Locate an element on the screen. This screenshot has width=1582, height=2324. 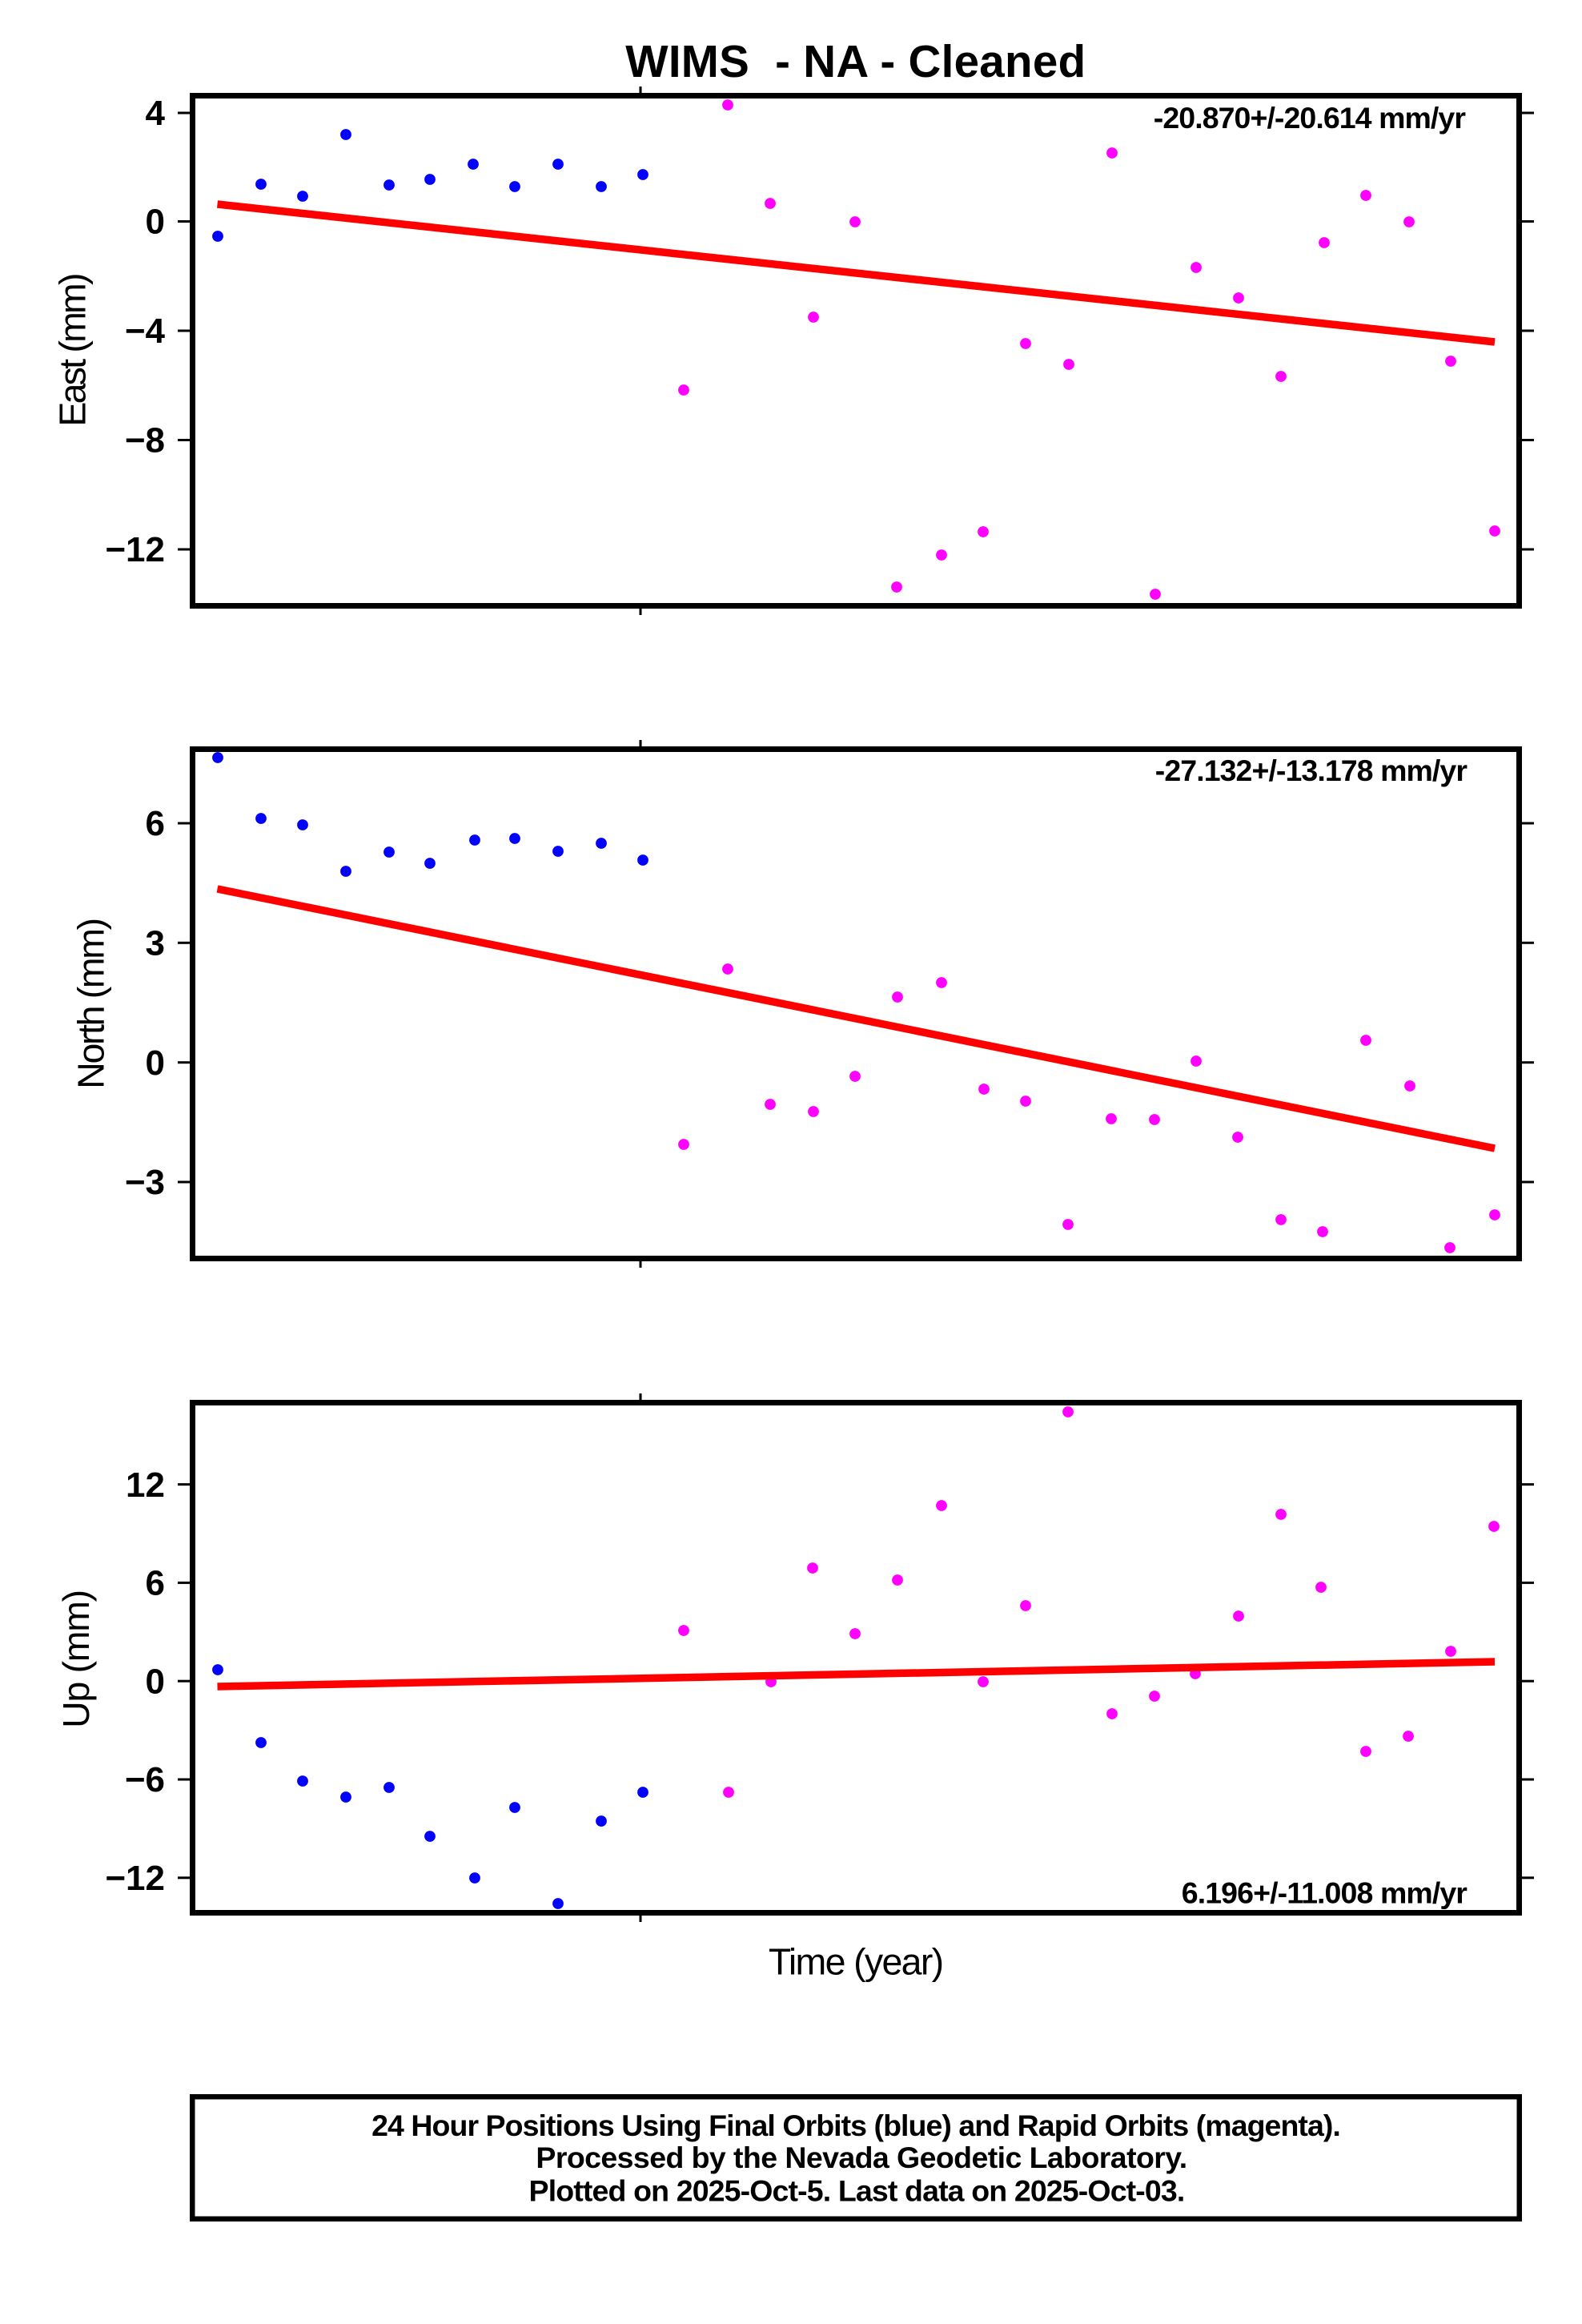
svg-text: 4 is located at coordinates (156, 113).